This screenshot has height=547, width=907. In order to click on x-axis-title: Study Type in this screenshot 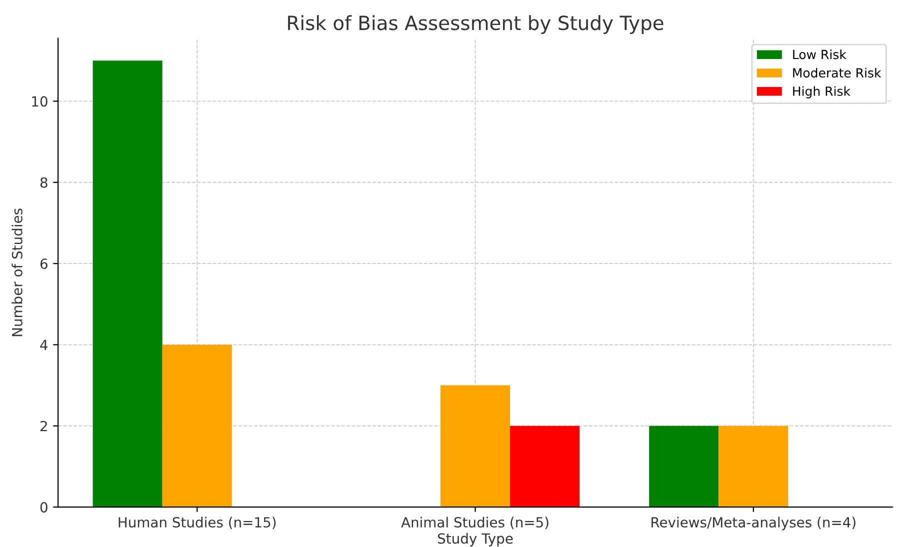, I will do `click(475, 539)`.